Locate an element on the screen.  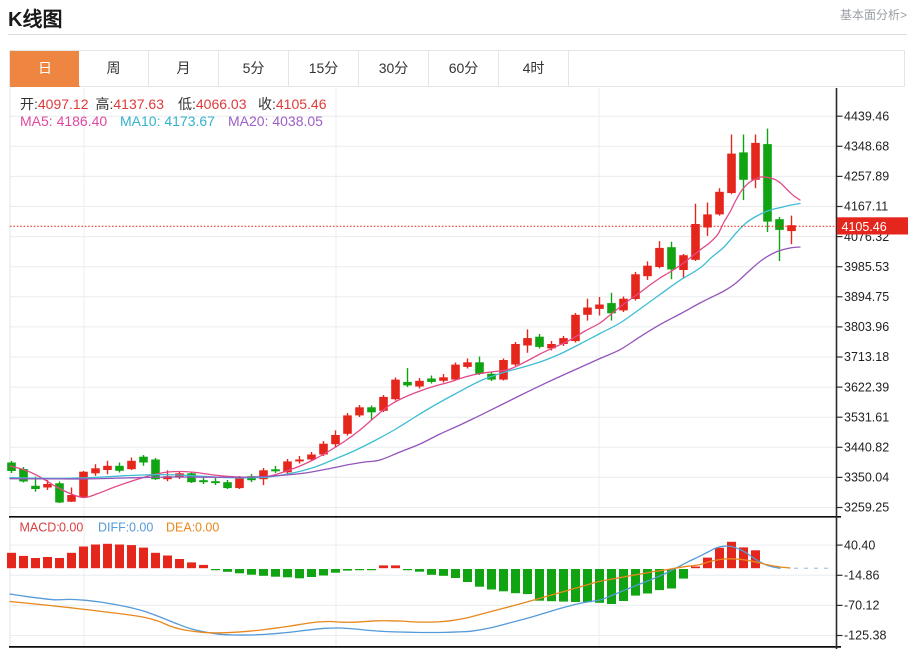
svg-text: 4348.68 is located at coordinates (866, 147).